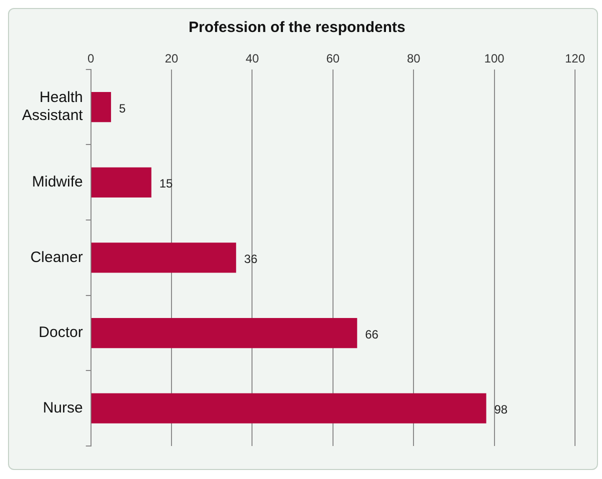 This screenshot has width=602, height=479. Describe the element at coordinates (575, 59) in the screenshot. I see `x-tick-label: 120` at that location.